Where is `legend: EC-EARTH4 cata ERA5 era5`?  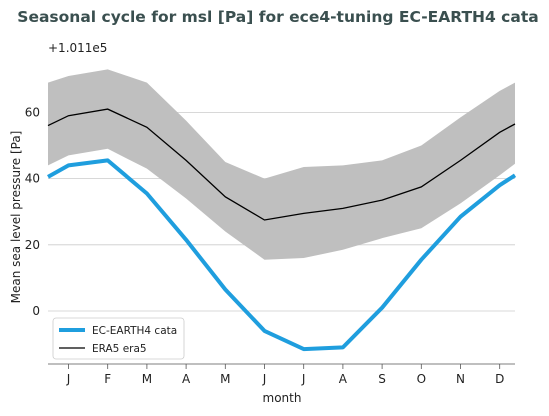
legend: EC-EARTH4 cata ERA5 era5 is located at coordinates (118, 338).